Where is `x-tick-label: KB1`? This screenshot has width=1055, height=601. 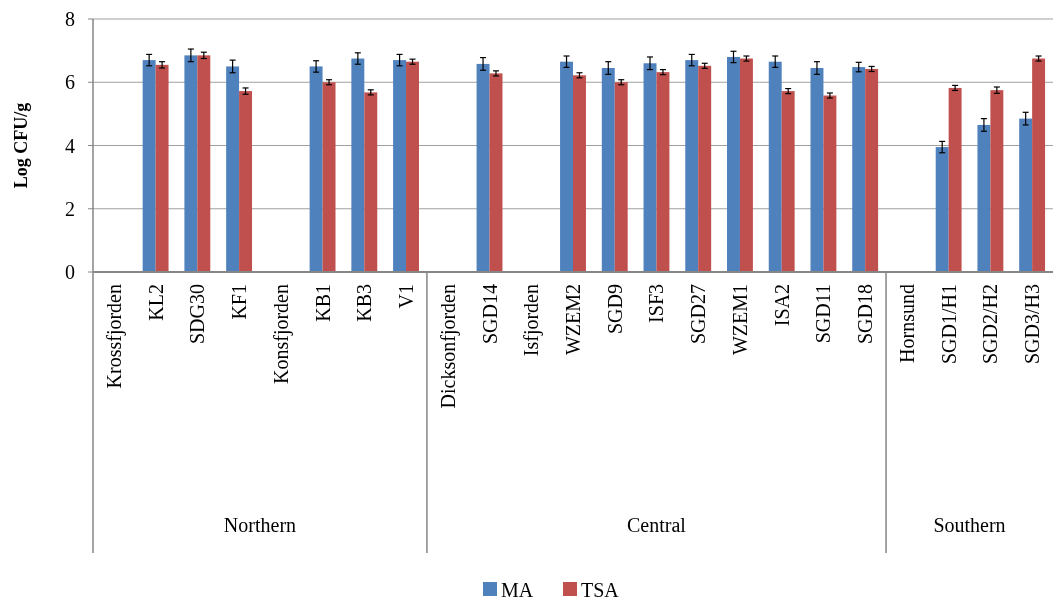
x-tick-label: KB1 is located at coordinates (322, 303).